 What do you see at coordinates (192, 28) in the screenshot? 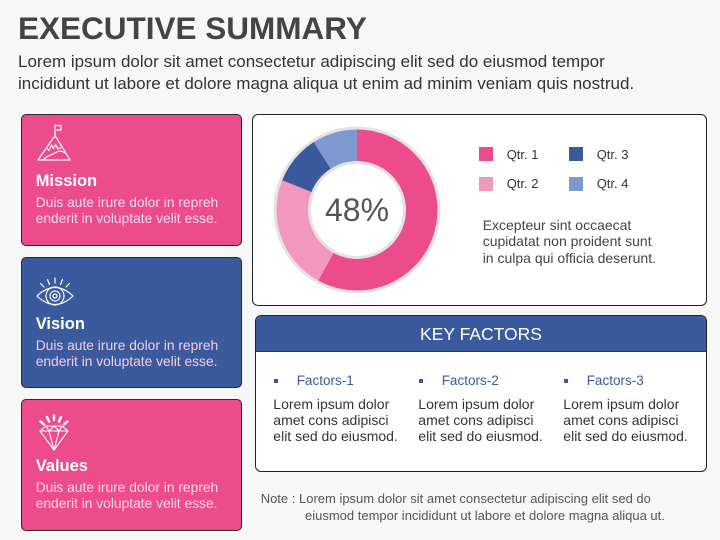
I see `page-title: EXECUTIVE SUMMARY` at bounding box center [192, 28].